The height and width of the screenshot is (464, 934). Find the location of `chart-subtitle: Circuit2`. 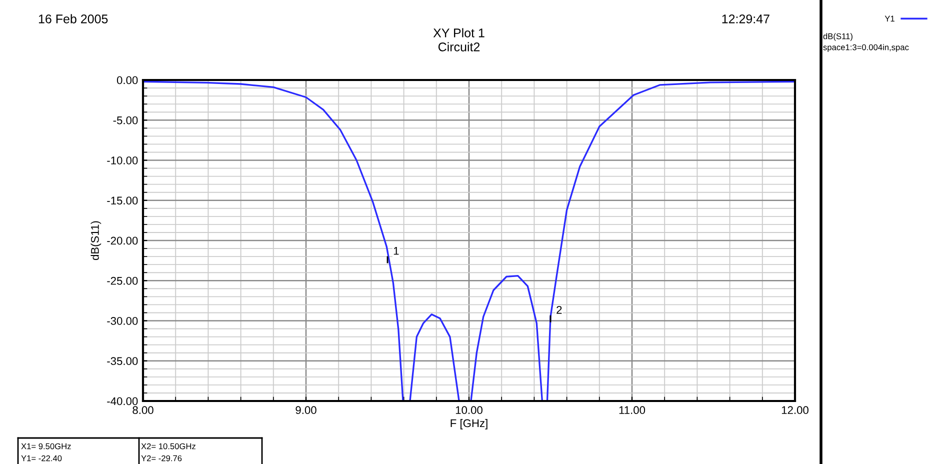

chart-subtitle: Circuit2 is located at coordinates (459, 47).